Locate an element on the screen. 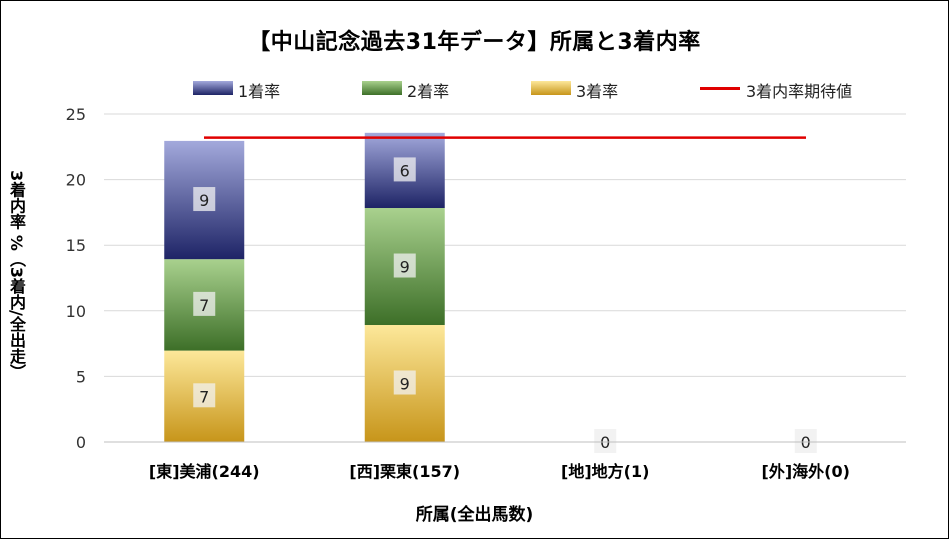  legend-swatch-3rd is located at coordinates (551, 88).